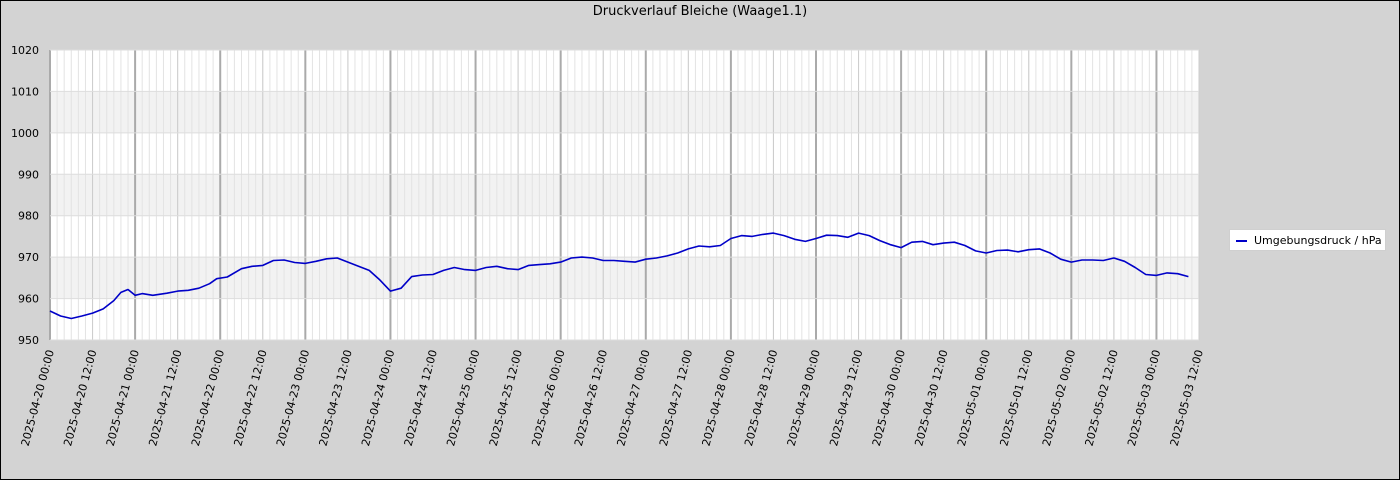 The width and height of the screenshot is (1400, 480). I want to click on legend: Umgebungsdruck / hPa, so click(1307, 240).